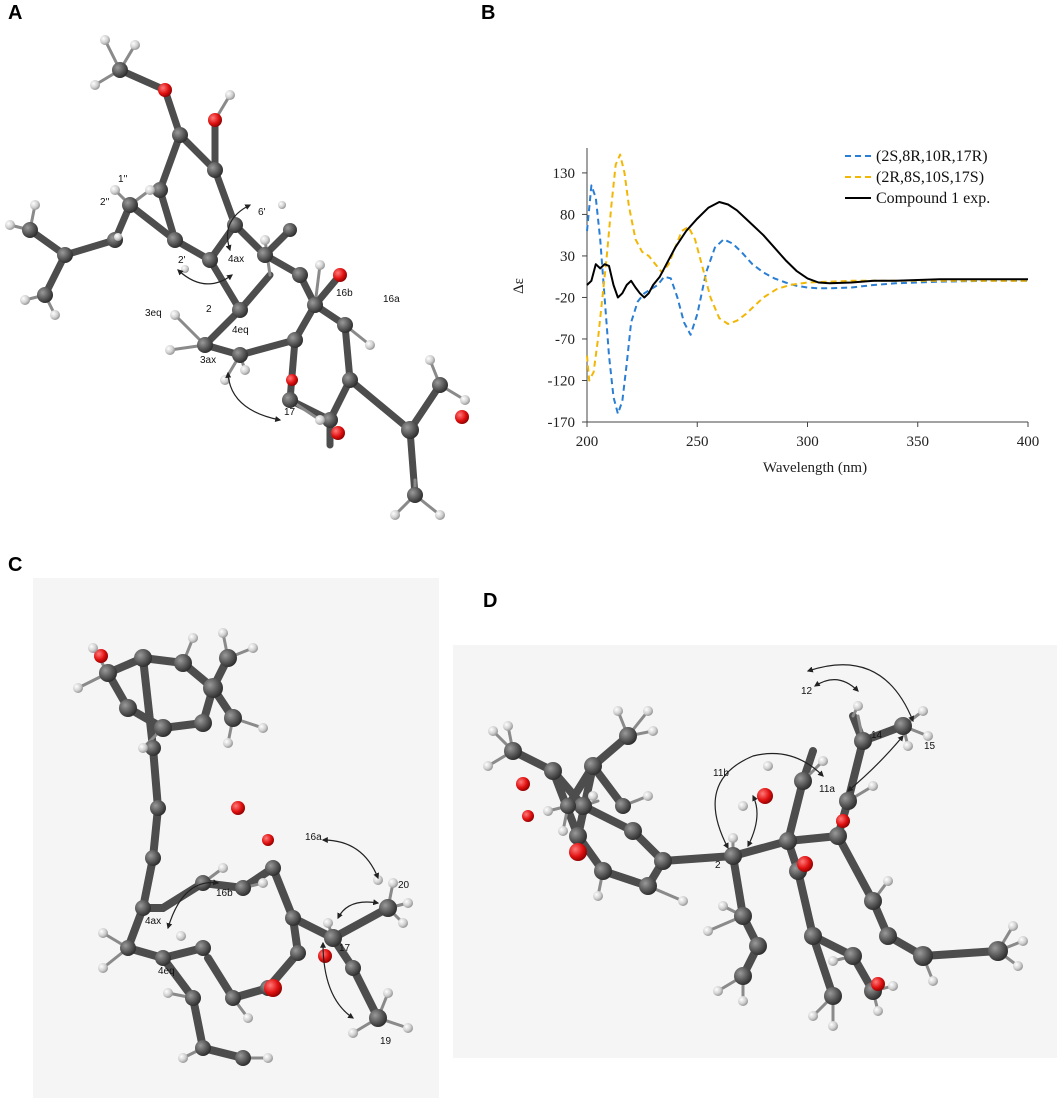  I want to click on label-16b-c: 16b, so click(224, 893).